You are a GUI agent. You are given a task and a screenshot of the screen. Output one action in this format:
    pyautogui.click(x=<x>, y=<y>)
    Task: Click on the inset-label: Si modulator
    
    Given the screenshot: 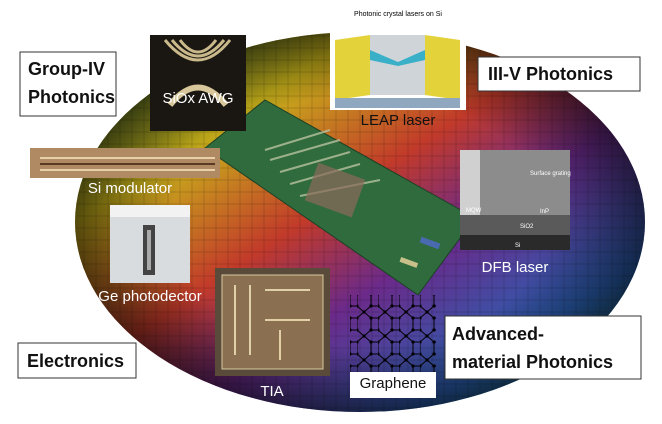 What is the action you would take?
    pyautogui.click(x=130, y=188)
    